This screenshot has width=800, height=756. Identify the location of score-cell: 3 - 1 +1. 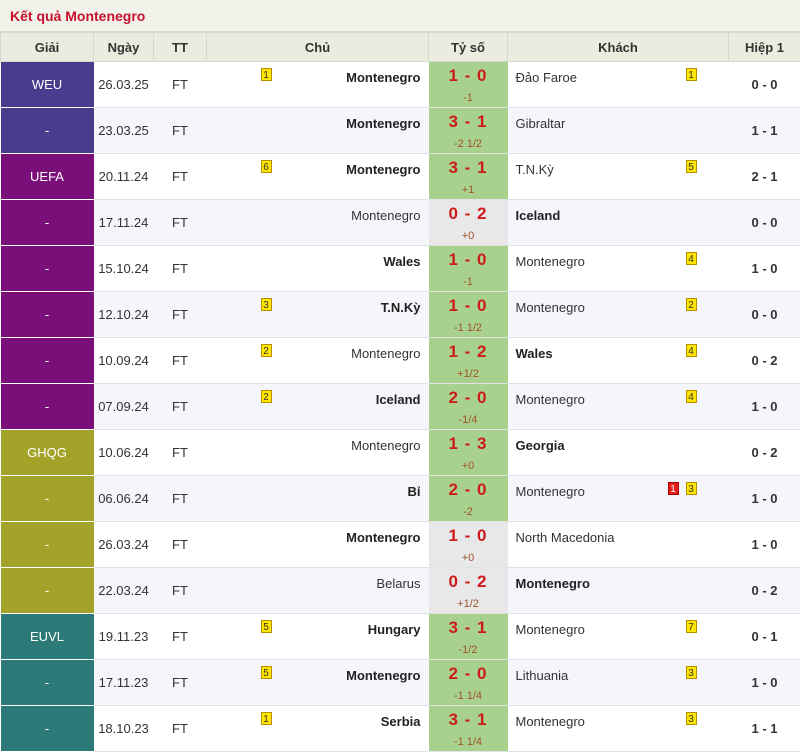
(468, 176).